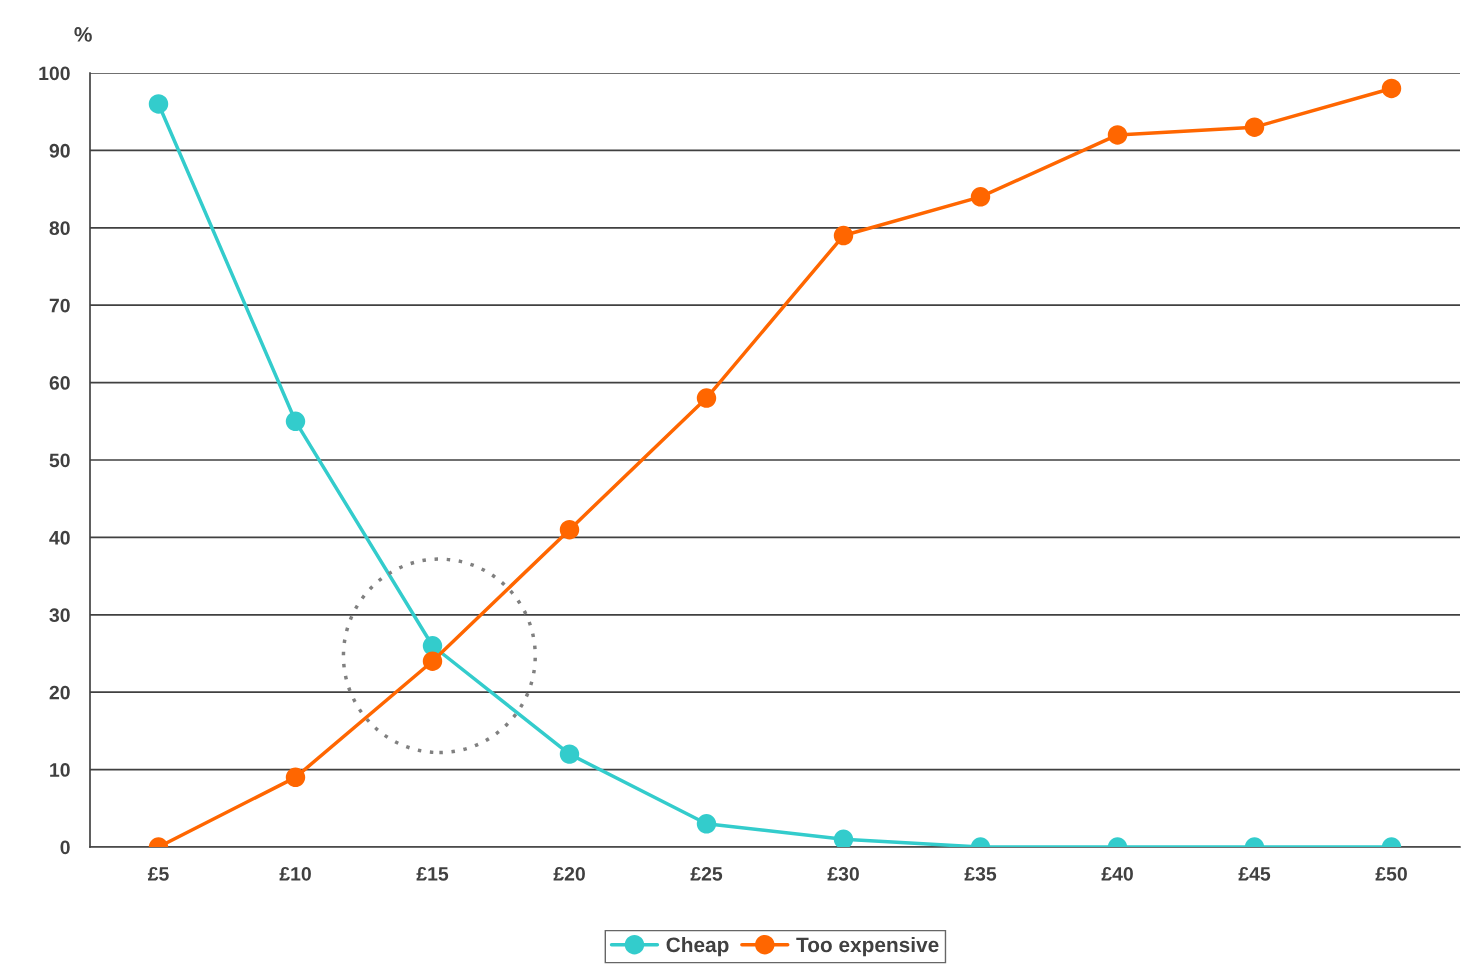 Image resolution: width=1463 pixels, height=973 pixels. Describe the element at coordinates (980, 873) in the screenshot. I see `x-tick-label: £35` at that location.